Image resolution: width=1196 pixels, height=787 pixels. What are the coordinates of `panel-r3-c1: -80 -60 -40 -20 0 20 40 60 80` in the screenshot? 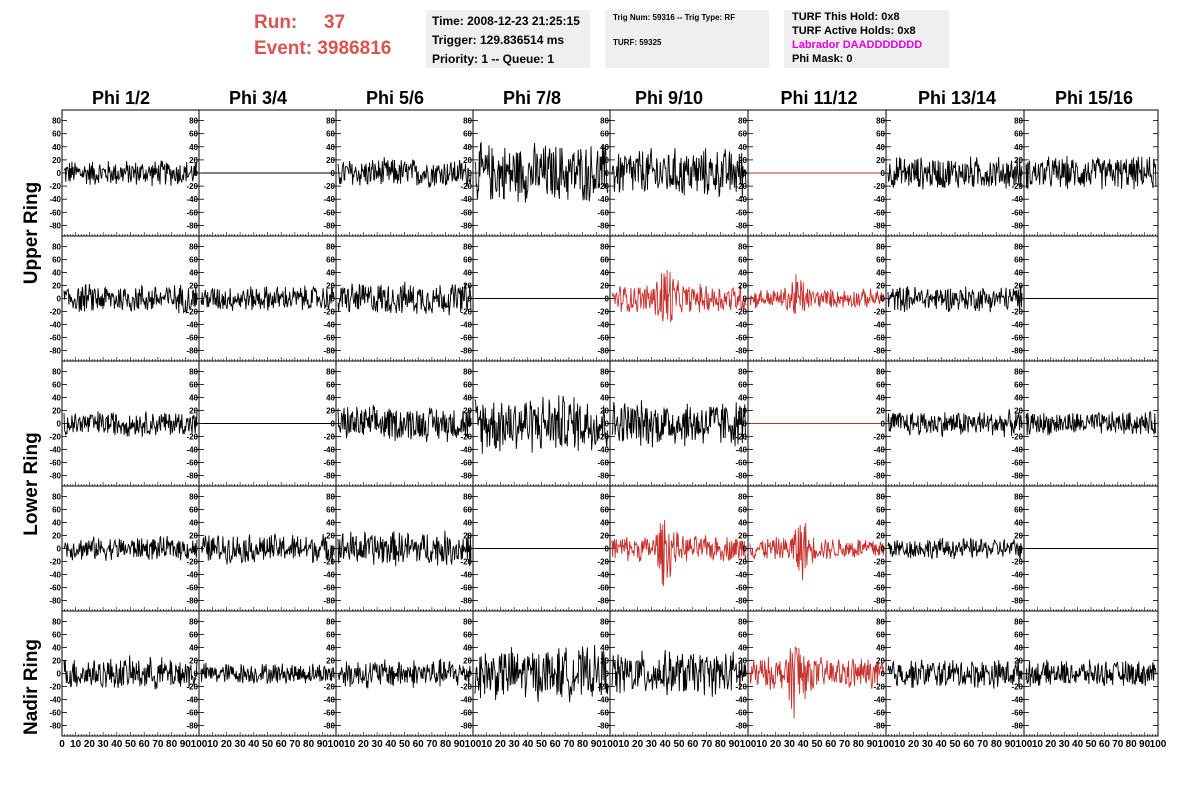 It's located at (261, 548).